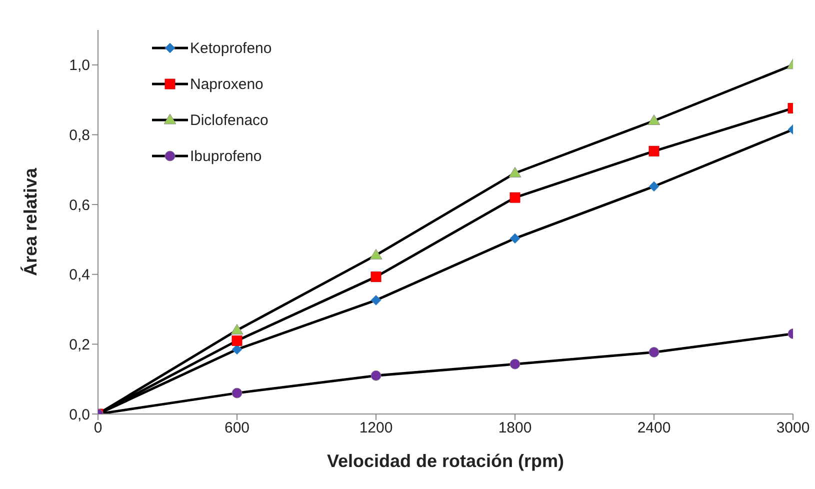  I want to click on y-tick-label: 0,4, so click(79, 275).